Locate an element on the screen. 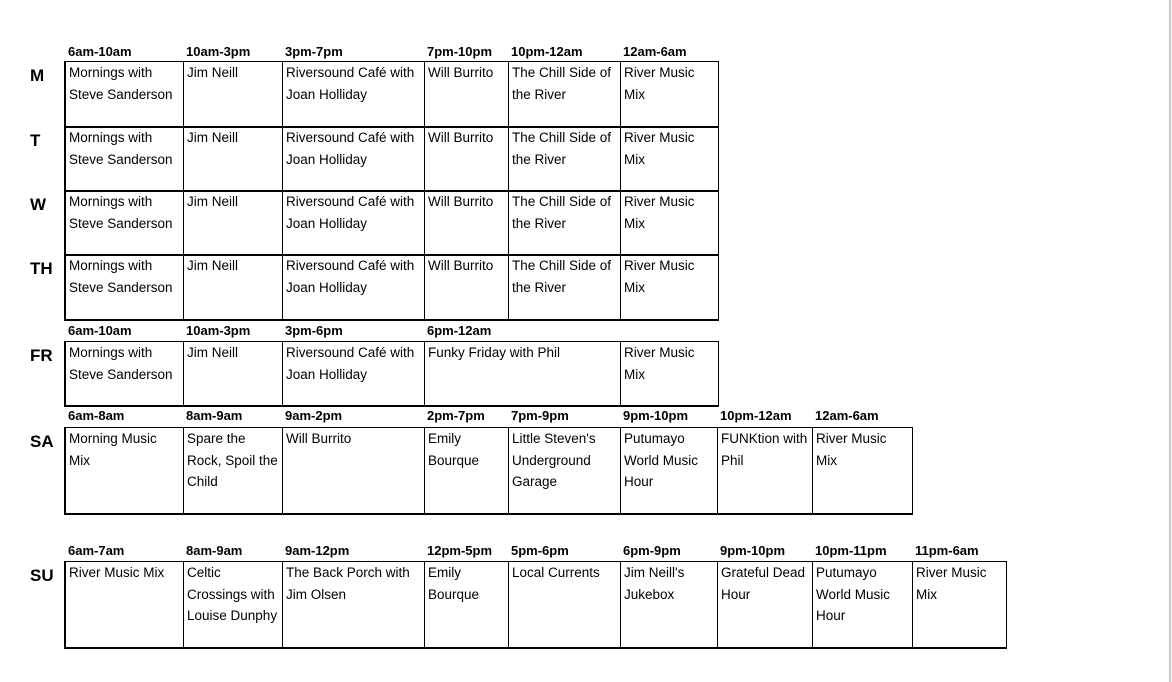  show-cell: Little Steven's Underground Garage is located at coordinates (564, 470).